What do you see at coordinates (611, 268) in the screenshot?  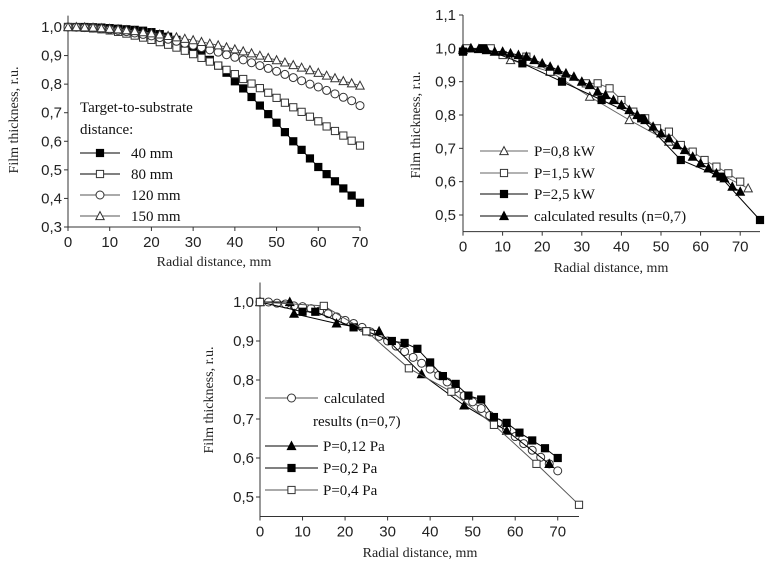 I see `x-axis-title: Radial distance, mm` at bounding box center [611, 268].